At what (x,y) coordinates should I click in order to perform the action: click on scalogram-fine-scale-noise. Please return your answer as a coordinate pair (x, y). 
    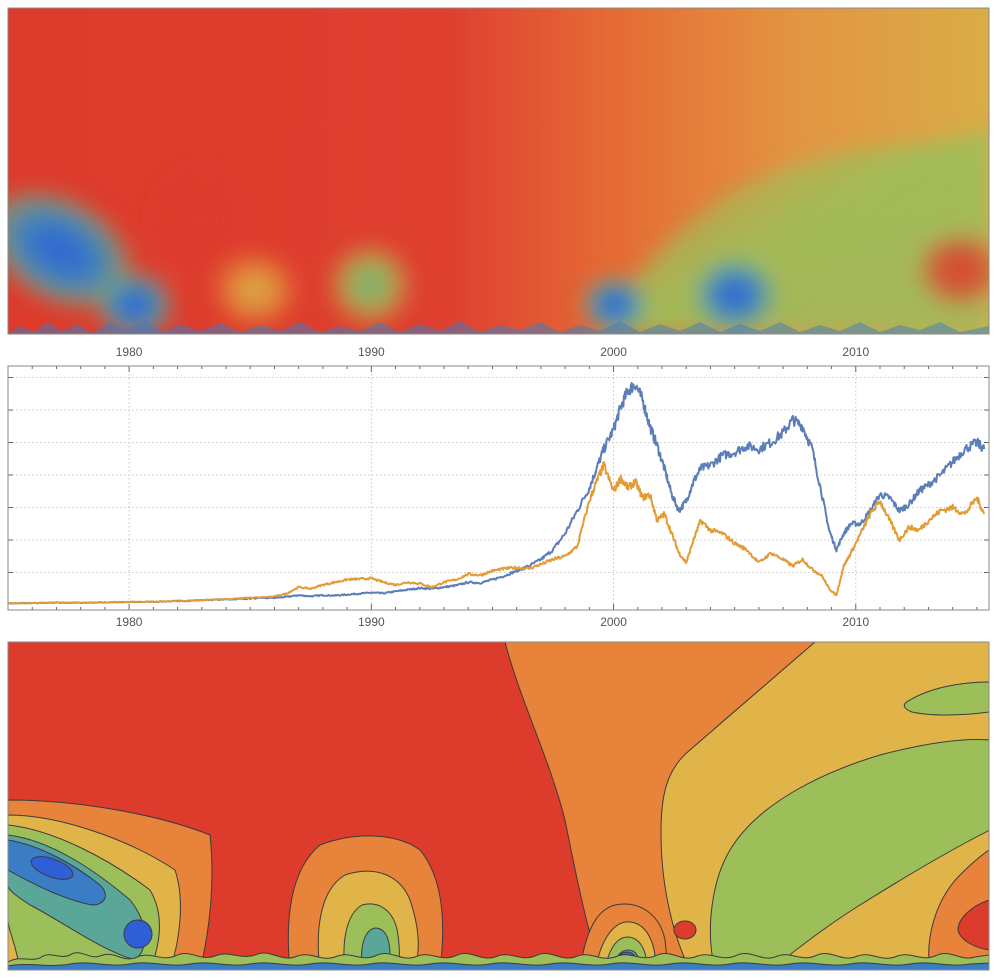
    Looking at the image, I should click on (498, 327).